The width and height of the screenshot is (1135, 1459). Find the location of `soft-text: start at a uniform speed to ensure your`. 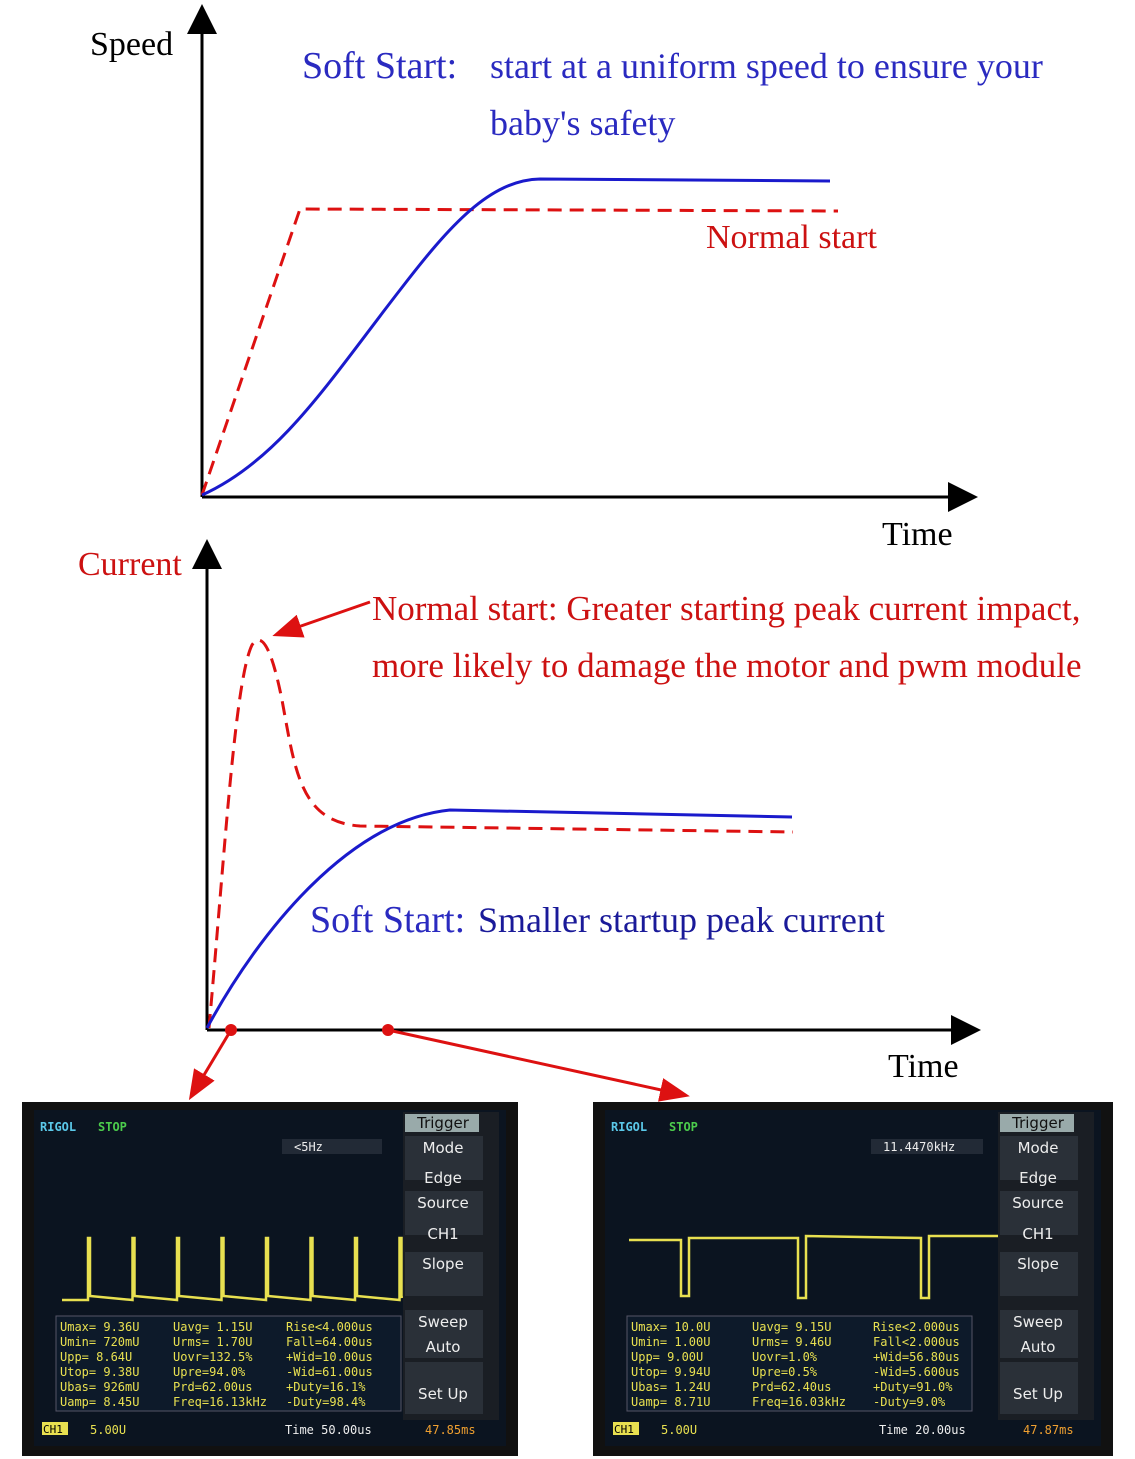

soft-text: start at a uniform speed to ensure your is located at coordinates (766, 66).